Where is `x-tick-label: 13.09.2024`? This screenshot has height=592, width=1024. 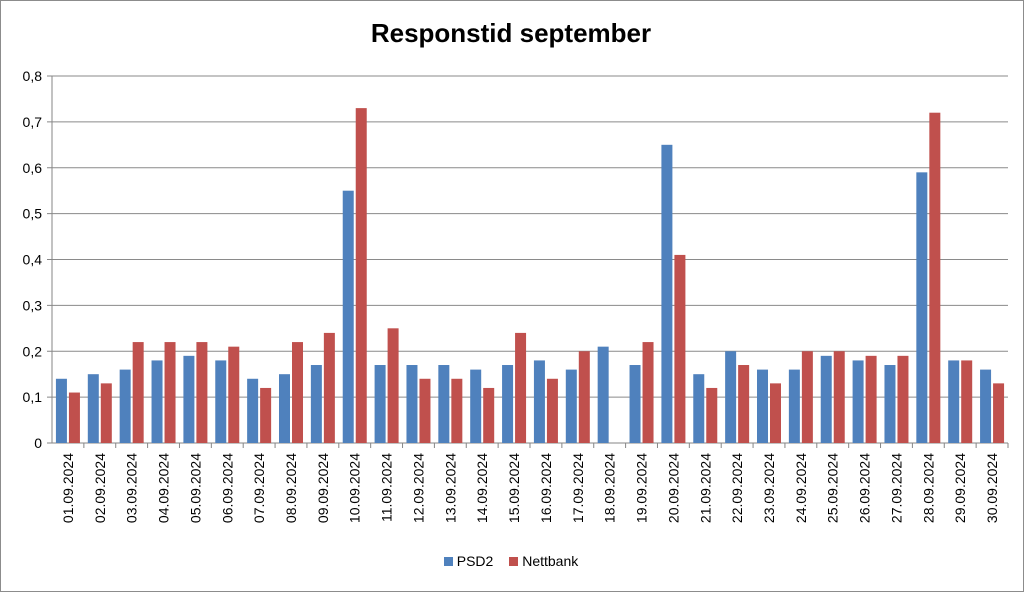 x-tick-label: 13.09.2024 is located at coordinates (450, 488).